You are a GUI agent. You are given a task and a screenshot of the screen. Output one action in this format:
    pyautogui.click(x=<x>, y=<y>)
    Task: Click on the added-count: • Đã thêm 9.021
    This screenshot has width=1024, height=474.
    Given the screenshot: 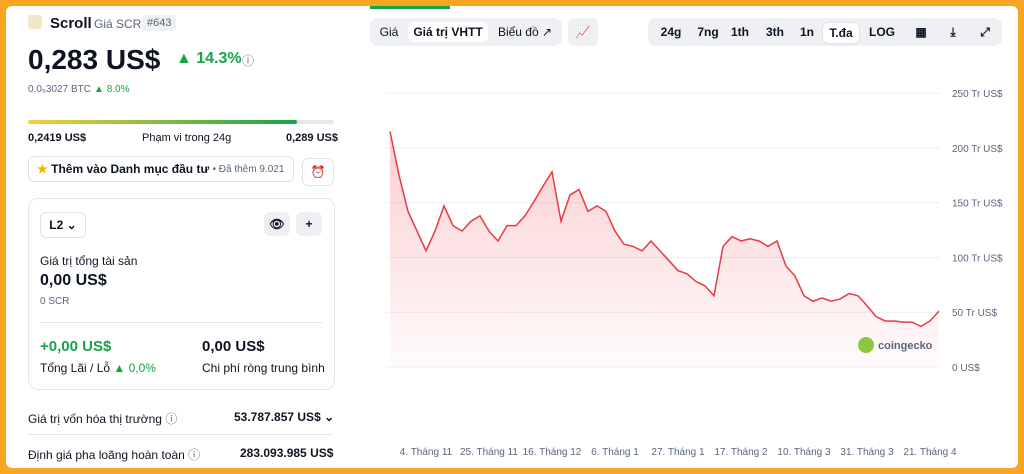 What is the action you would take?
    pyautogui.click(x=248, y=169)
    